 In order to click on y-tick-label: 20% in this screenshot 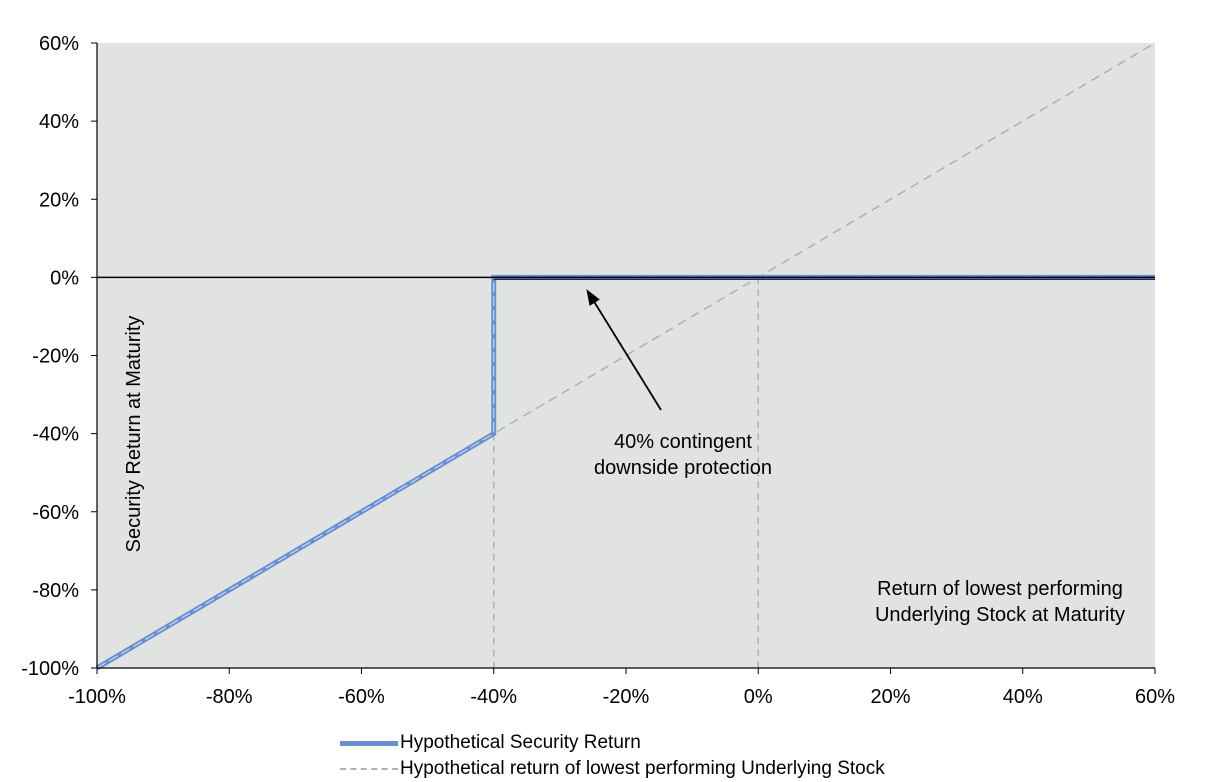, I will do `click(59, 200)`.